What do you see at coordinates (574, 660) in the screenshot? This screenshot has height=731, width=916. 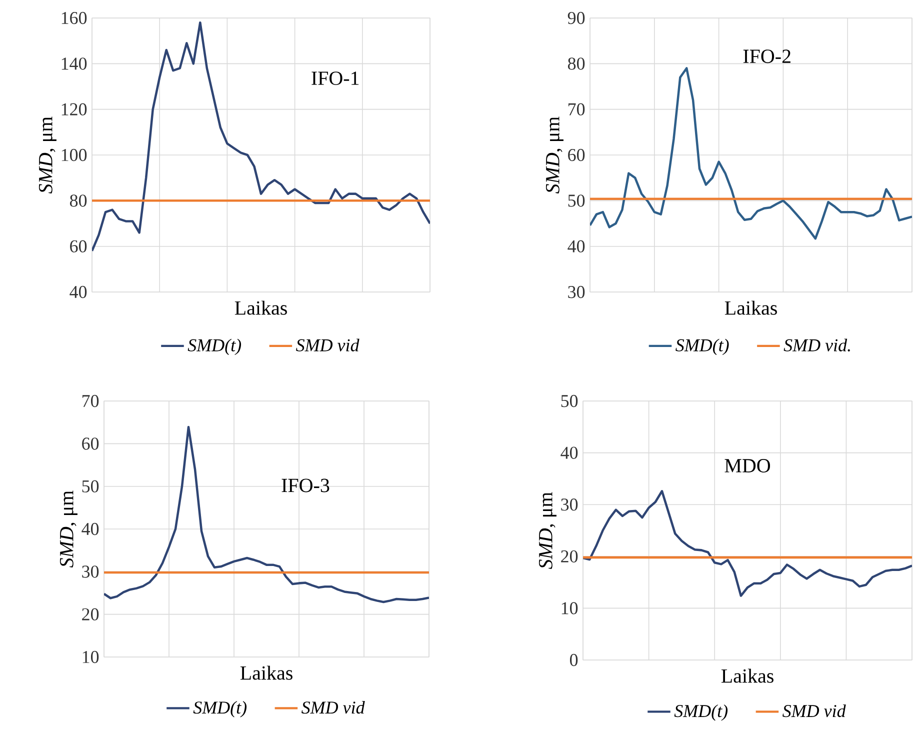 I see `y-tick-label: 0` at bounding box center [574, 660].